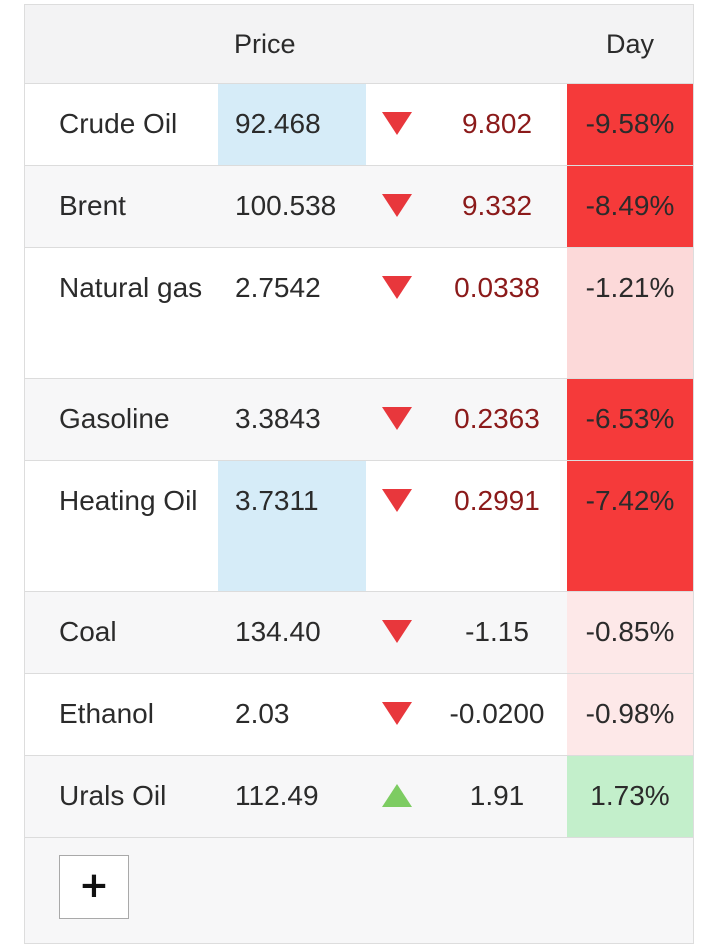 This screenshot has width=720, height=944. I want to click on price-column-header: Price, so click(265, 44).